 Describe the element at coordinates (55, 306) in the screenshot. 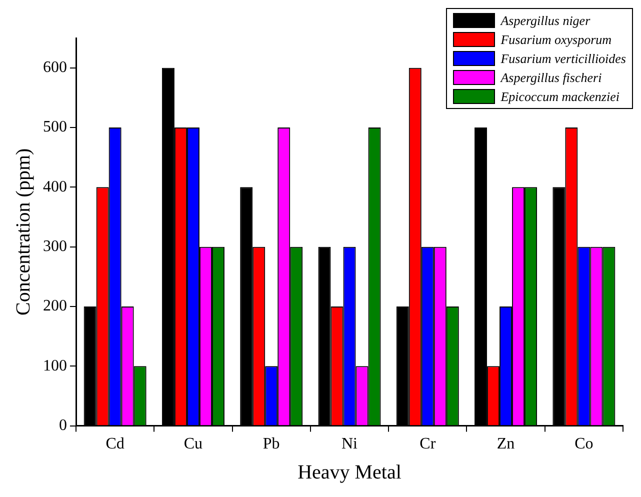

I see `y-tick-label: 200` at that location.